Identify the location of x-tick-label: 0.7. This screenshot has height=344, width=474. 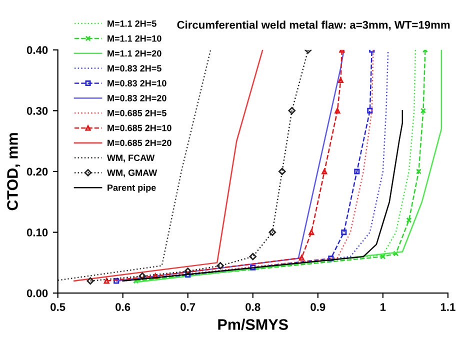
(188, 307).